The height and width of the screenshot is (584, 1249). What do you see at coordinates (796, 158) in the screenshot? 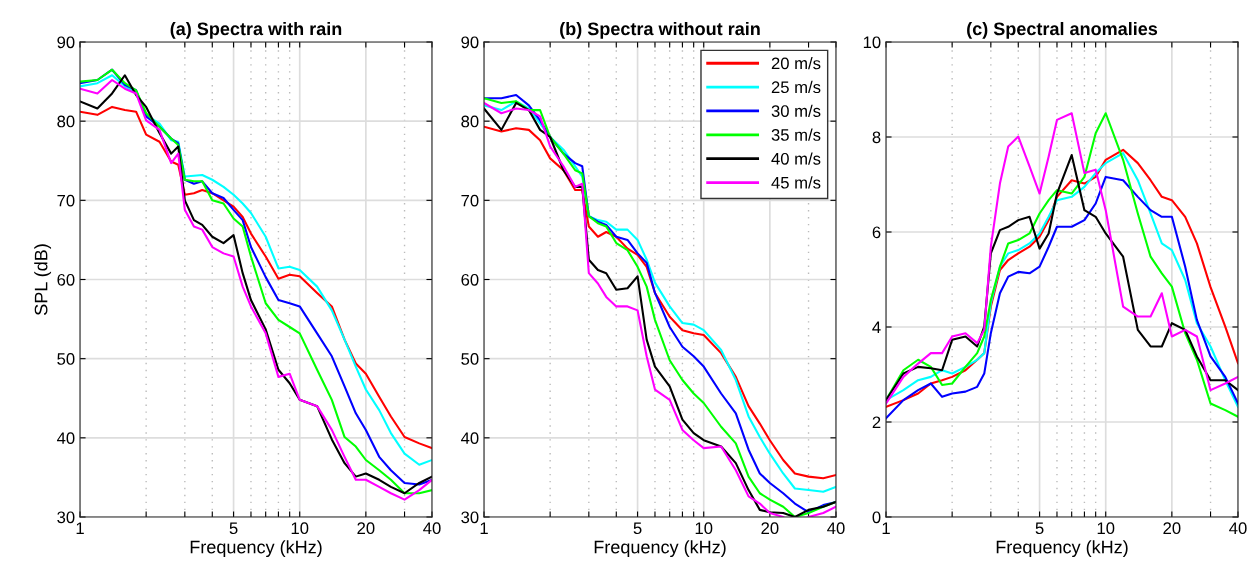
I see `legend-label: 40 m/s` at bounding box center [796, 158].